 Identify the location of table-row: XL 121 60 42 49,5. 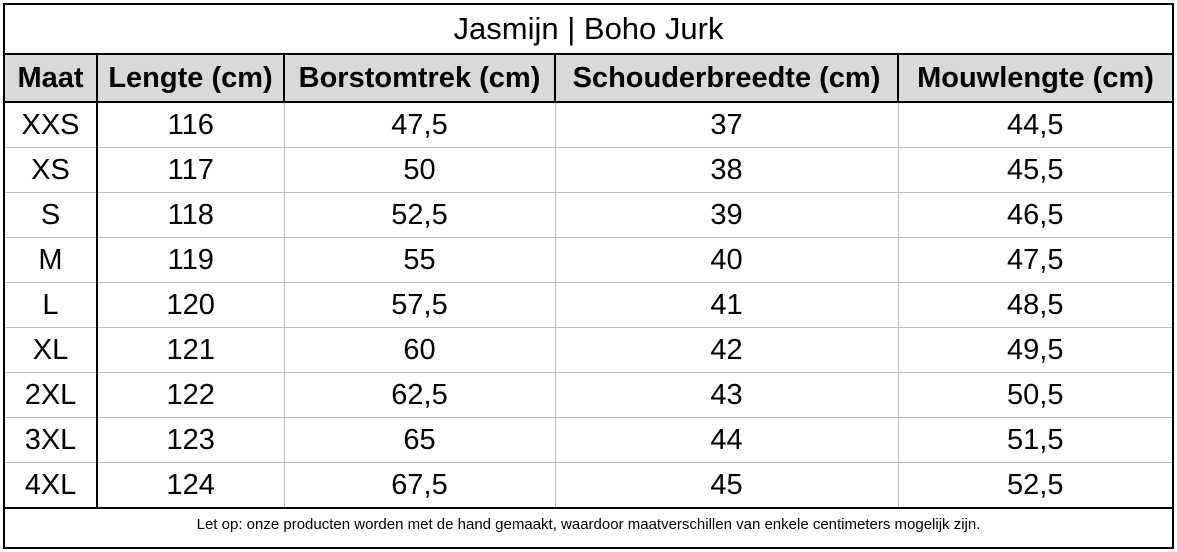
(589, 350).